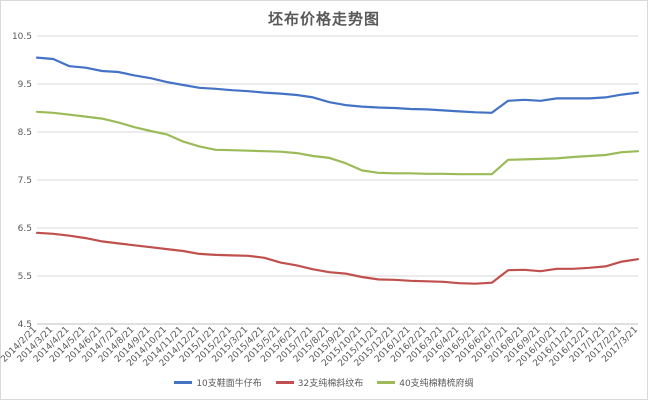 This screenshot has width=648, height=400. Describe the element at coordinates (25, 133) in the screenshot. I see `y-tick-label: 8.5` at that location.